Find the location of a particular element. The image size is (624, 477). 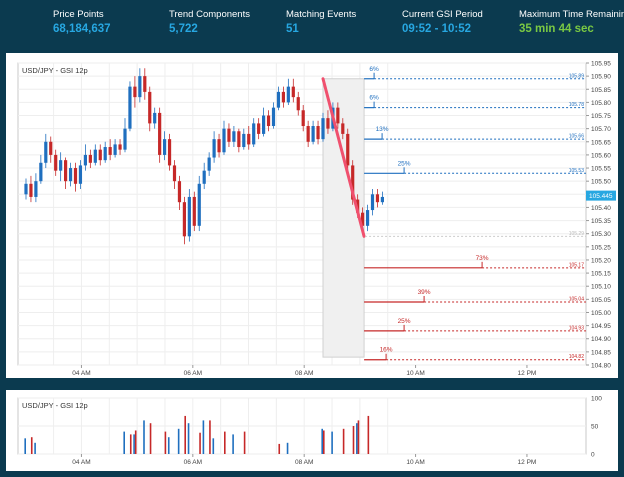

y-tick-label: 105.25 is located at coordinates (601, 247).